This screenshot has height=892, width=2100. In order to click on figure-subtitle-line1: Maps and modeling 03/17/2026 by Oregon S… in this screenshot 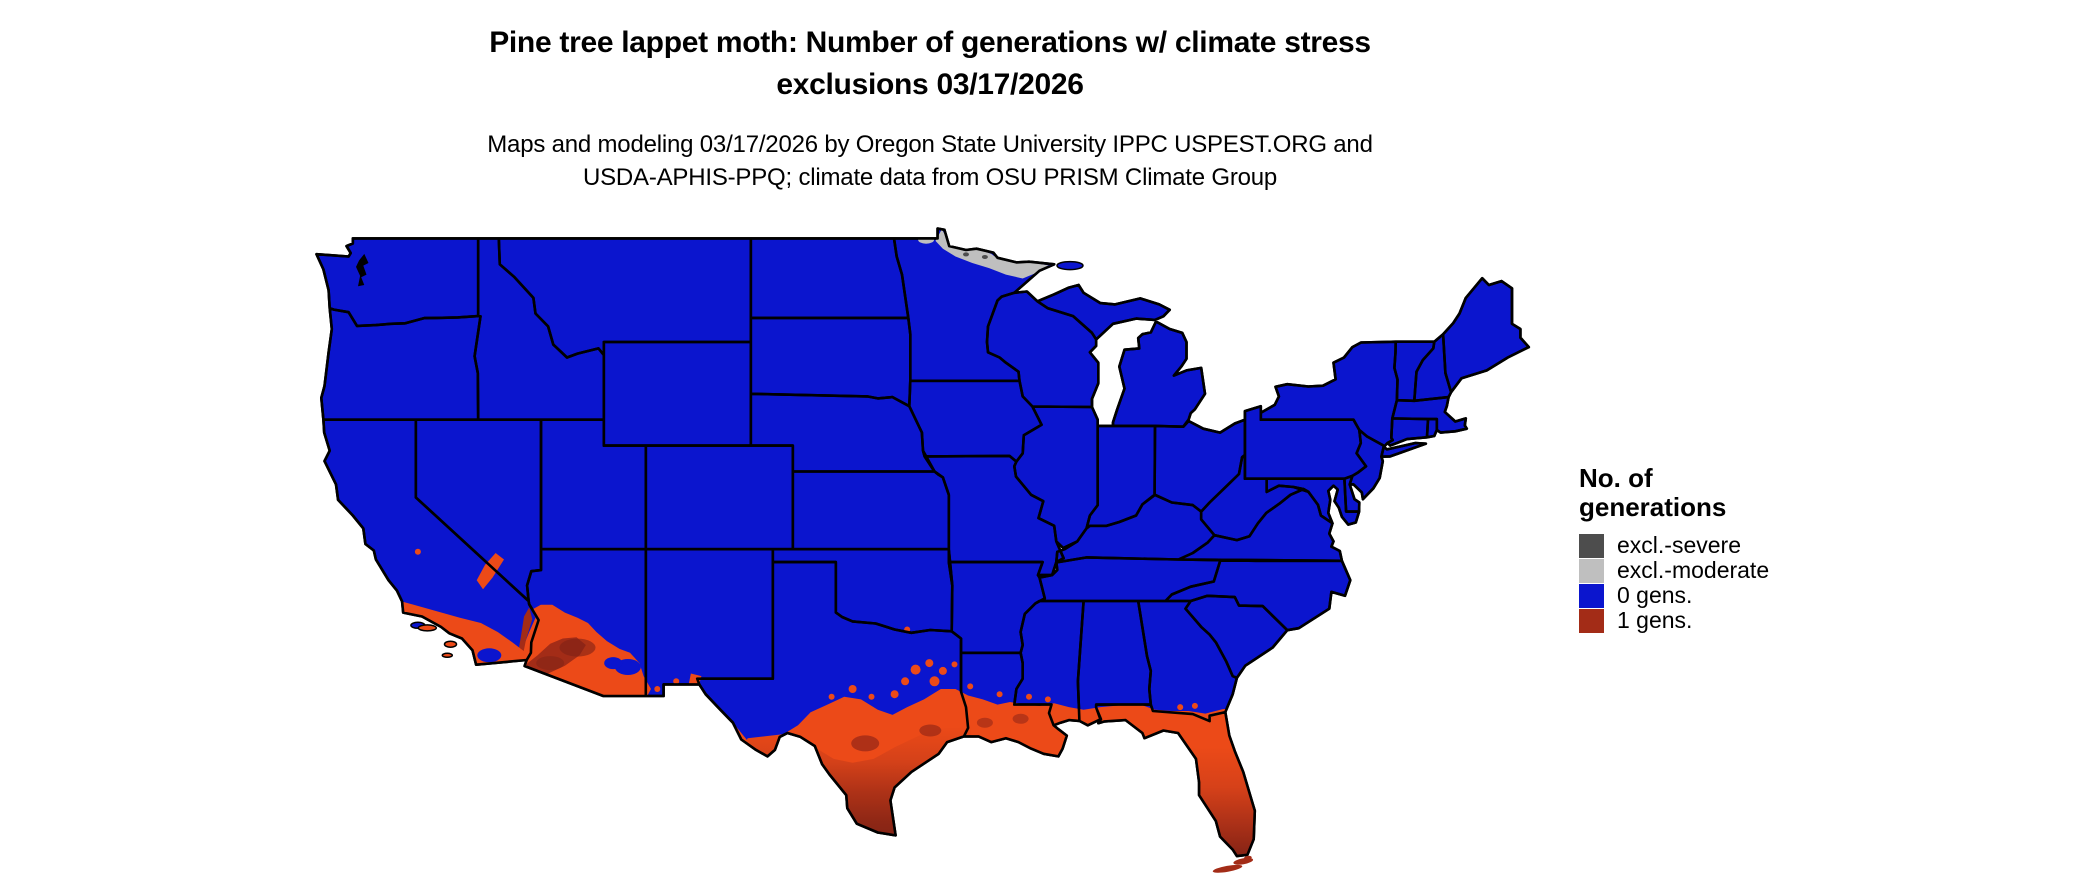, I will do `click(930, 144)`.